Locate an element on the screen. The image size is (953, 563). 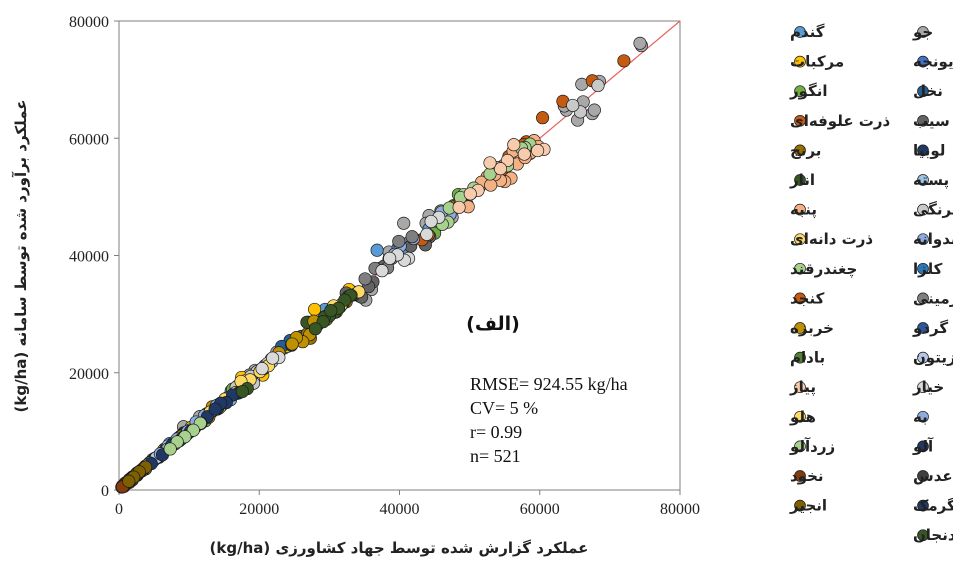
legend-item: جو is located at coordinates (922, 32).